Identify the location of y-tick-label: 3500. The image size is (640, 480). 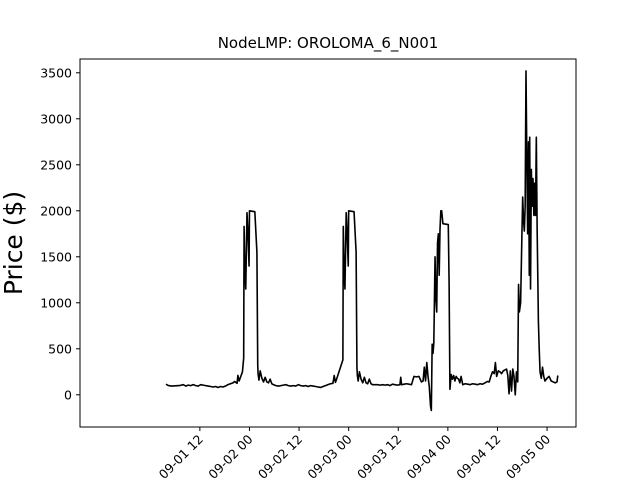
(56, 72).